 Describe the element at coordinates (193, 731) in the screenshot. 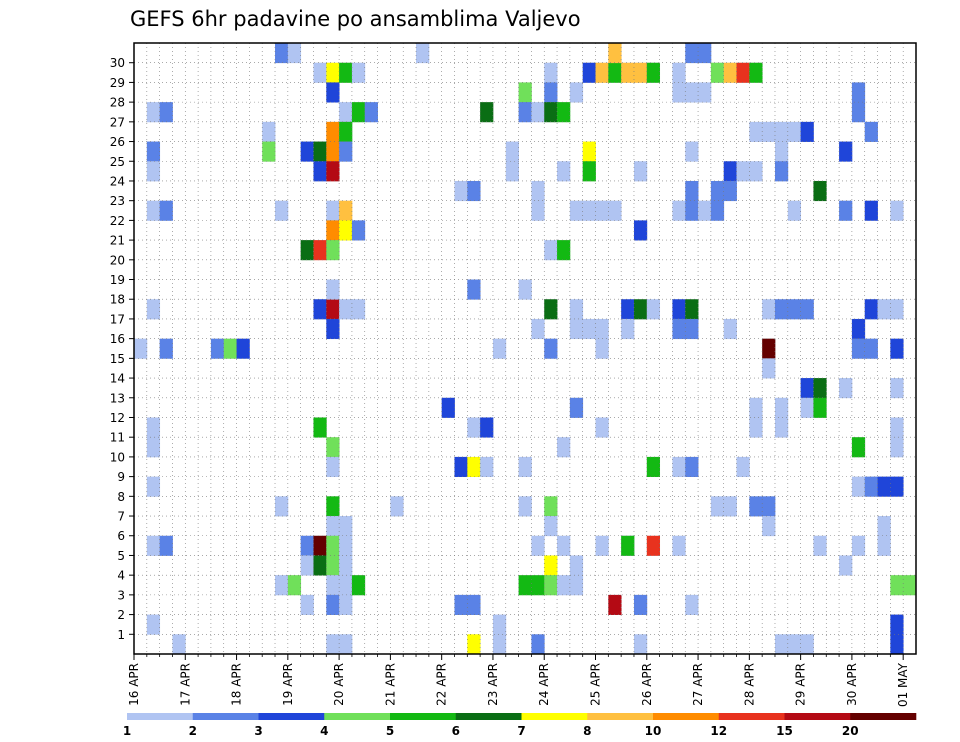

I see `colorbar-label: 2` at that location.